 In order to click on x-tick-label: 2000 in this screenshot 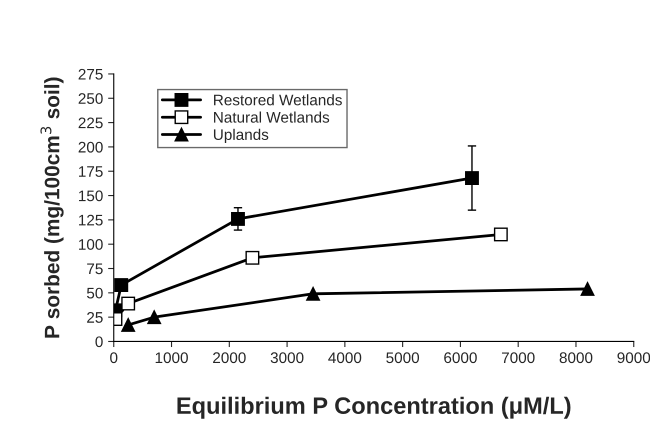, I will do `click(229, 358)`.